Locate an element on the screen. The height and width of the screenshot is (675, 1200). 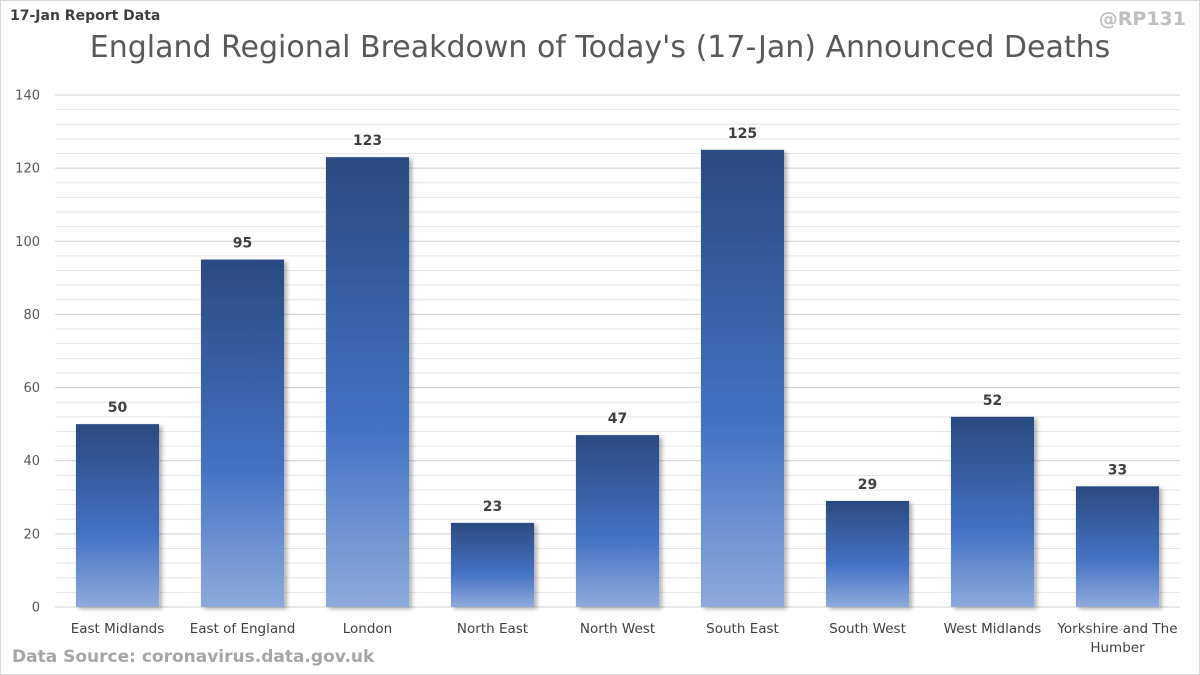
x-category-label: West Midlands is located at coordinates (993, 629).